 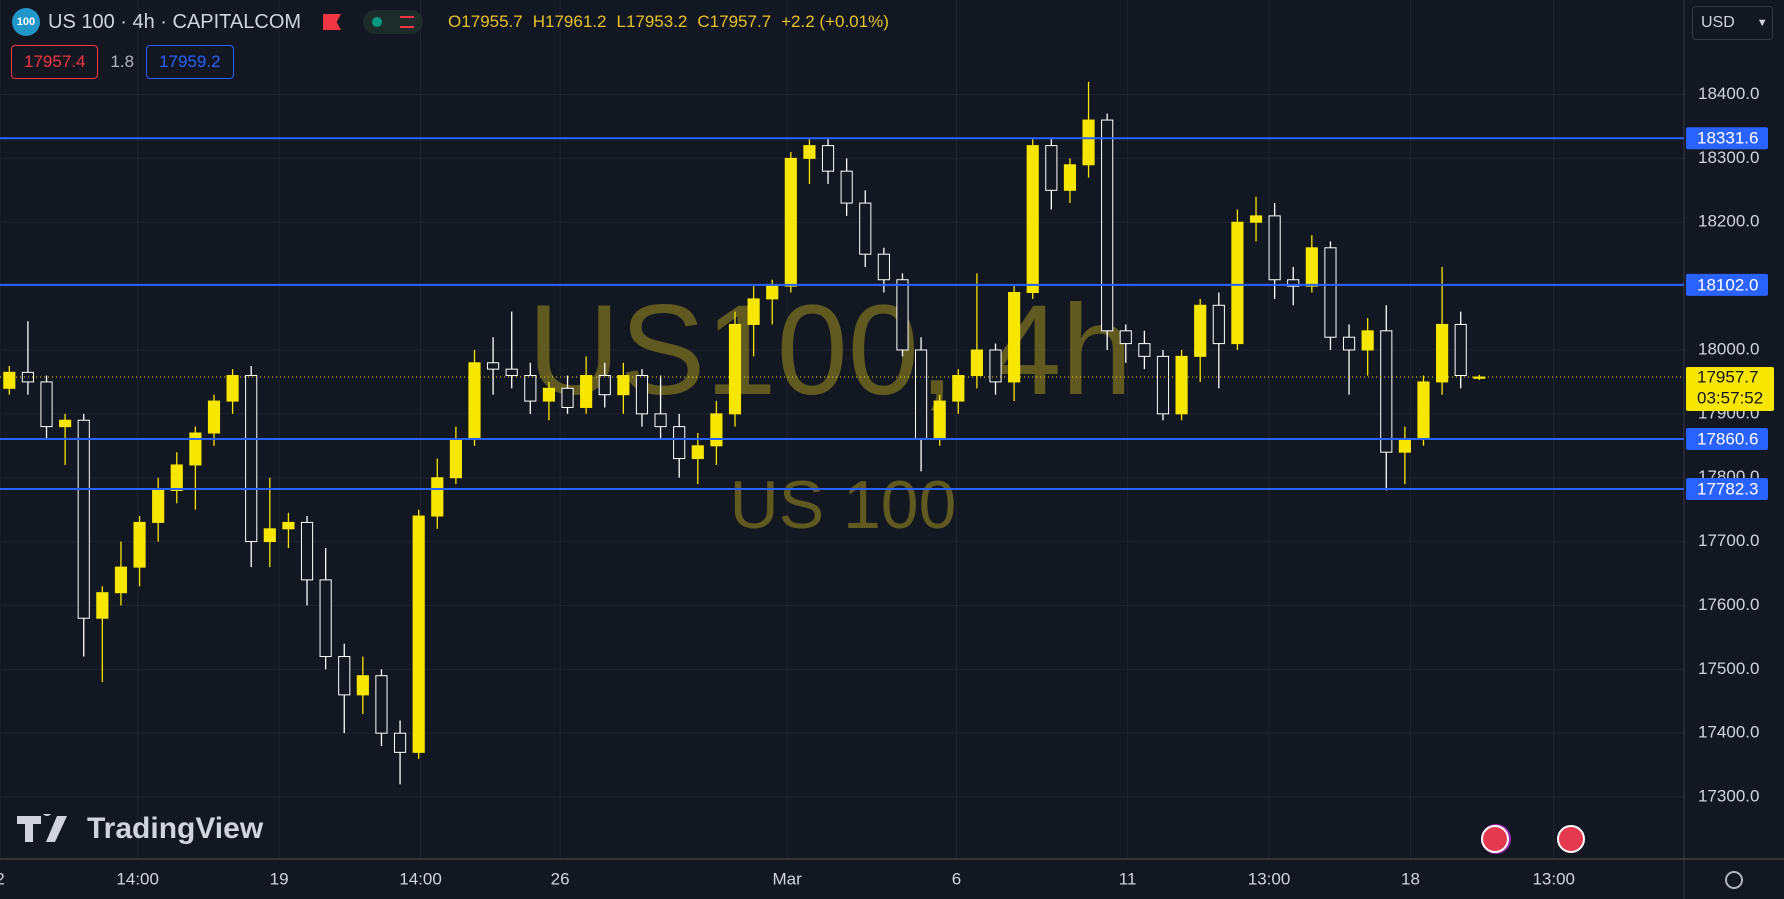 I want to click on ohlc-key: H, so click(x=539, y=21).